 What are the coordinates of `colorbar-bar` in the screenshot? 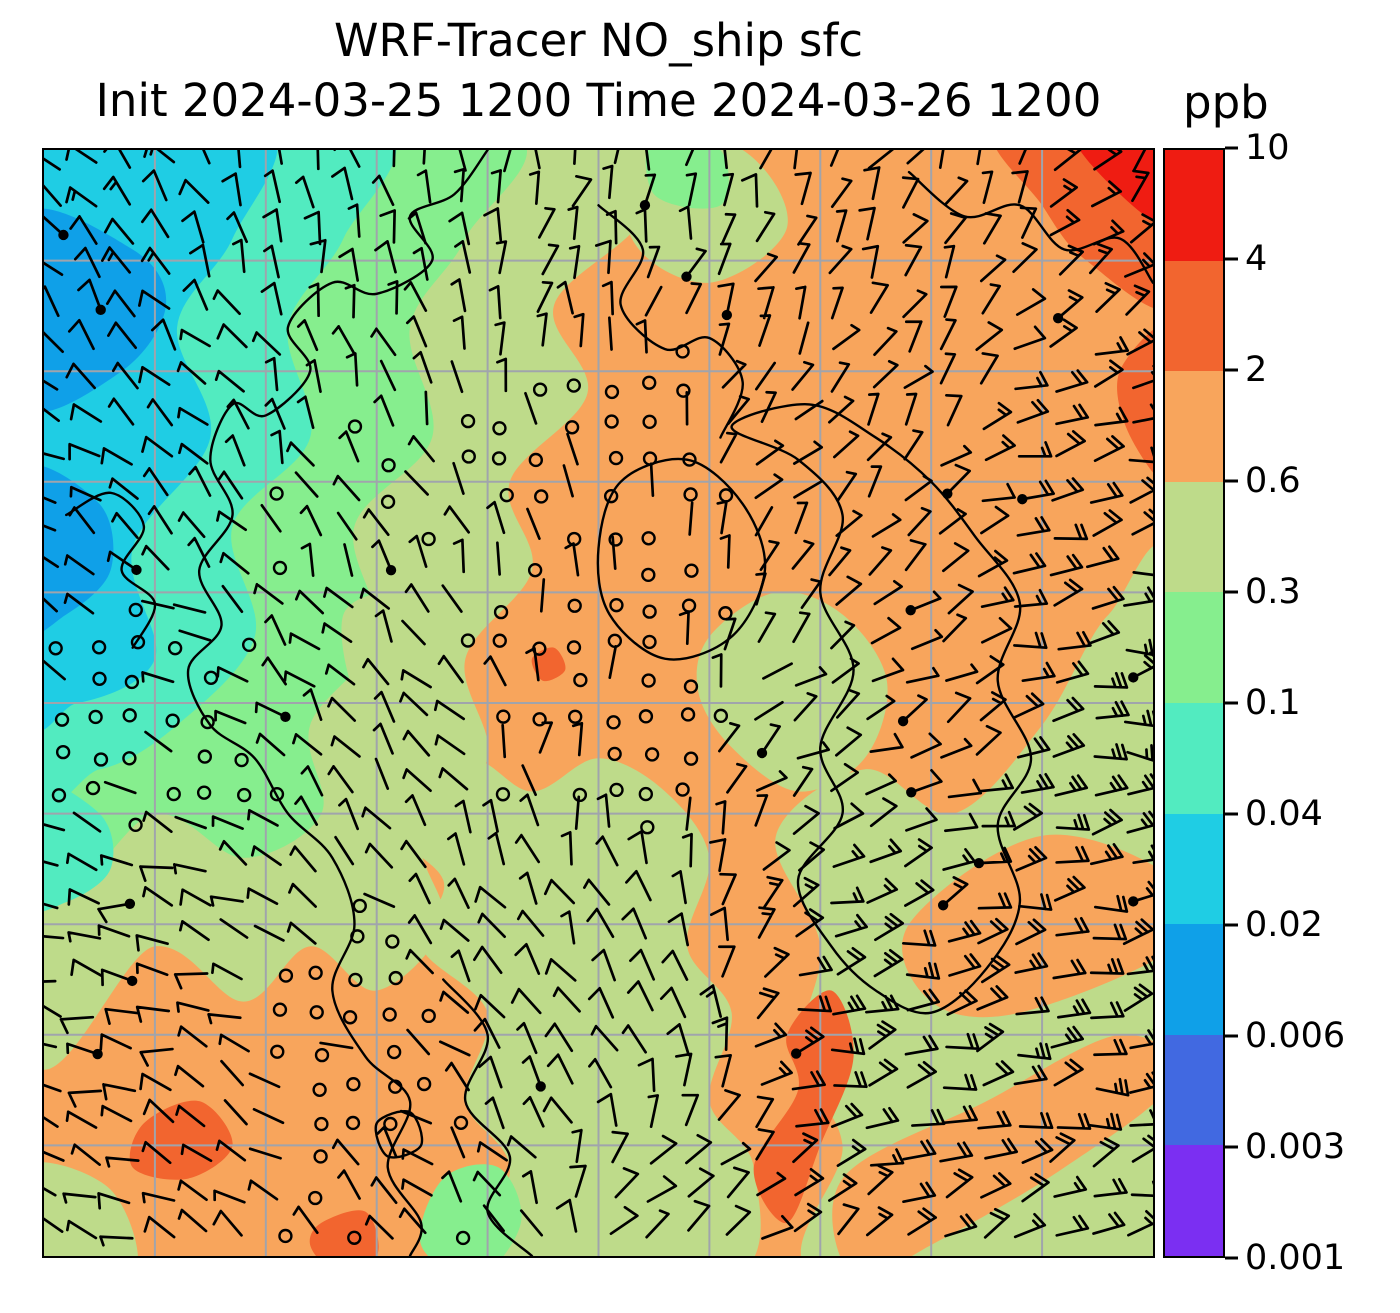 It's located at (1194, 703).